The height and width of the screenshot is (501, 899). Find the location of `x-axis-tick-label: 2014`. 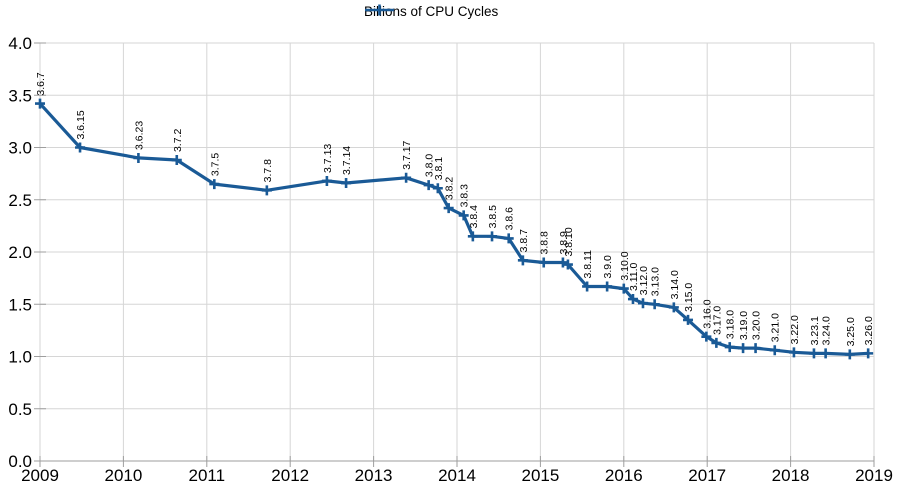

x-axis-tick-label: 2014 is located at coordinates (457, 475).